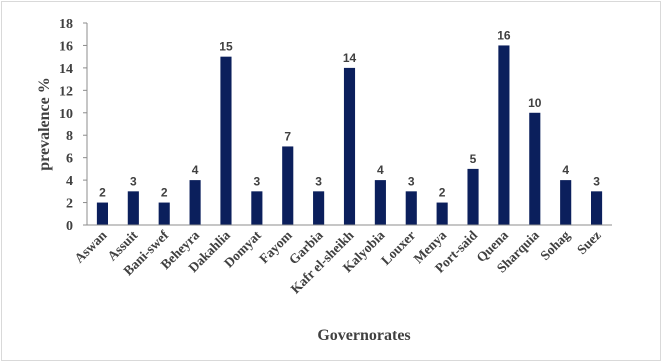 This screenshot has width=663, height=363. Describe the element at coordinates (66, 46) in the screenshot. I see `y-tick-label: 16` at that location.